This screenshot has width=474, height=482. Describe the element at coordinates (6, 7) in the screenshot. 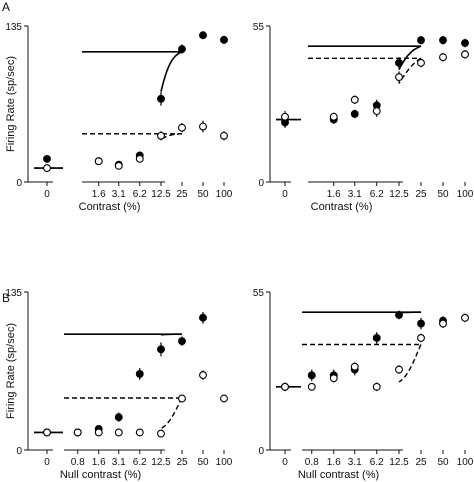

I see `panel-label-a: A` at that location.